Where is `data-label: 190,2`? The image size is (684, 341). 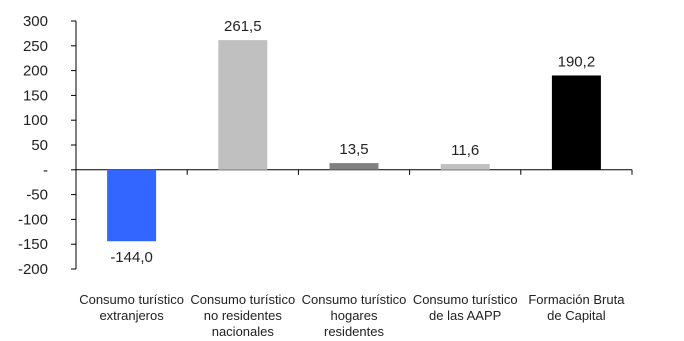 data-label: 190,2 is located at coordinates (577, 61).